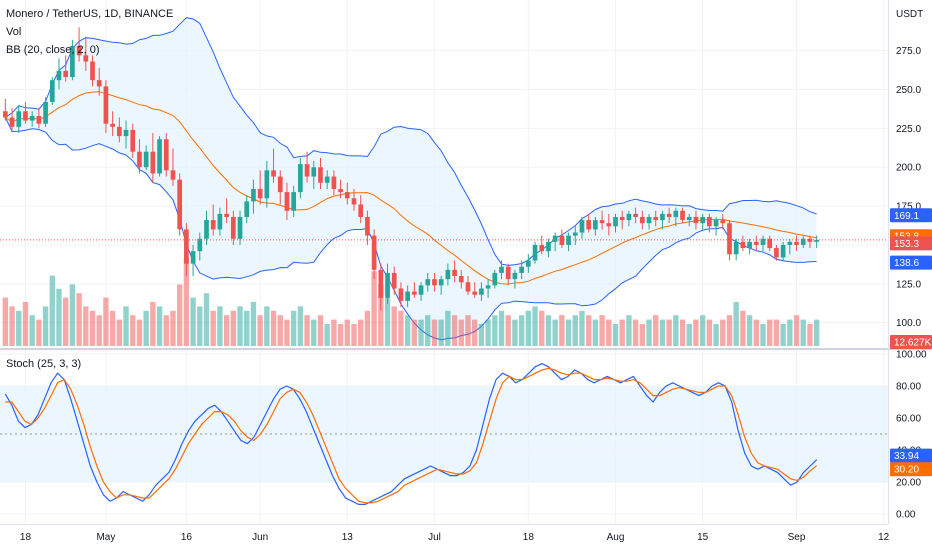 The height and width of the screenshot is (550, 932). Describe the element at coordinates (44, 364) in the screenshot. I see `stoch-legend: Stoch (25, 3, 3)` at that location.